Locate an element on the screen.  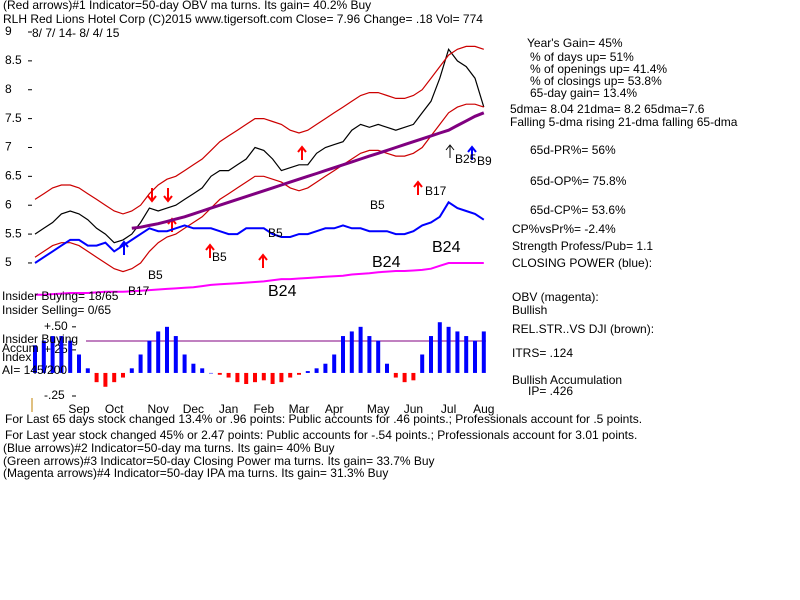
x-tick-label: Mar is located at coordinates (299, 409).